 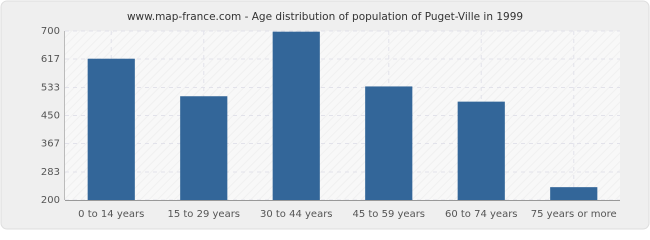 What do you see at coordinates (50, 87) in the screenshot?
I see `y-tick-label: 533` at bounding box center [50, 87].